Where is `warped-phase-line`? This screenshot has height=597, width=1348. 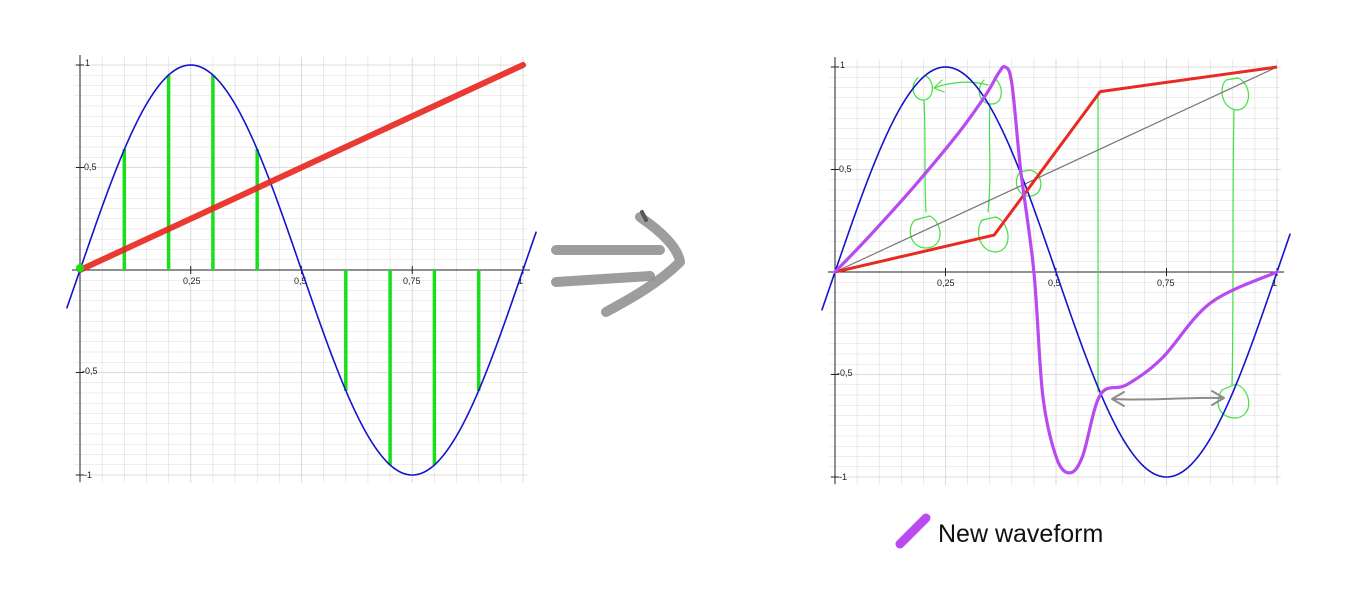 warped-phase-line is located at coordinates (1056, 169).